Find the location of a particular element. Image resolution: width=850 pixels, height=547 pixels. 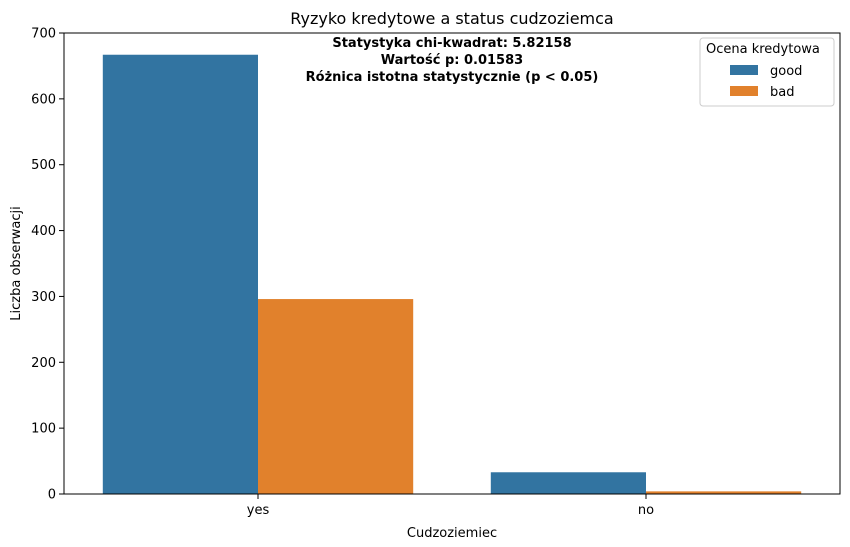

x-axis-title: Cudzoziemiec is located at coordinates (452, 533).